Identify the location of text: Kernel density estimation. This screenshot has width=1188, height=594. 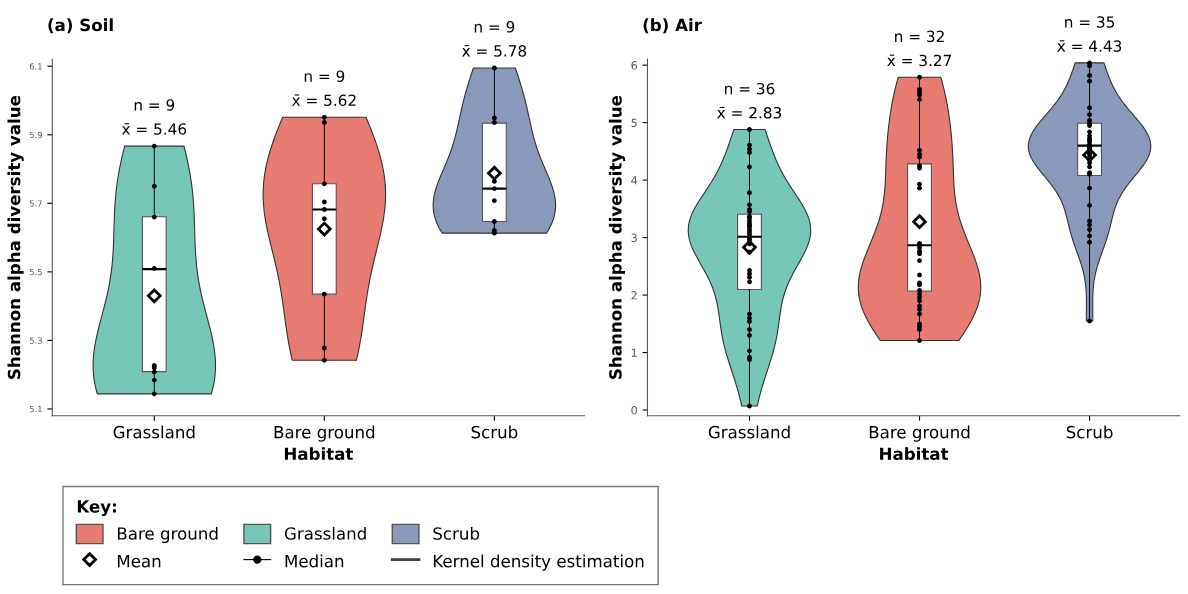
(538, 562).